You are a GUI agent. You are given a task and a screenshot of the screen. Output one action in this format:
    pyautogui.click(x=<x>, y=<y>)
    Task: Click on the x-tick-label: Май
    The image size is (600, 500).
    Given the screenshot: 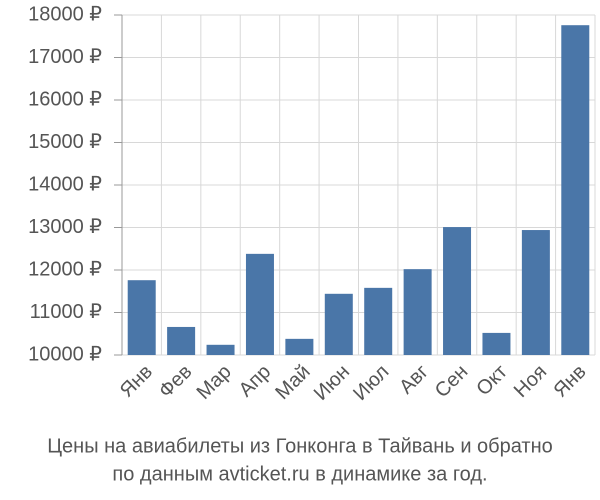 What is the action you would take?
    pyautogui.click(x=292, y=382)
    